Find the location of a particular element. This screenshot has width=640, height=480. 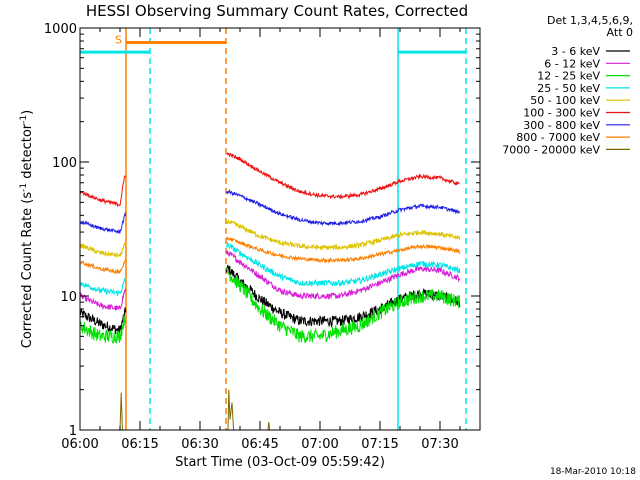

x-tick-label: 06:30 is located at coordinates (199, 444).